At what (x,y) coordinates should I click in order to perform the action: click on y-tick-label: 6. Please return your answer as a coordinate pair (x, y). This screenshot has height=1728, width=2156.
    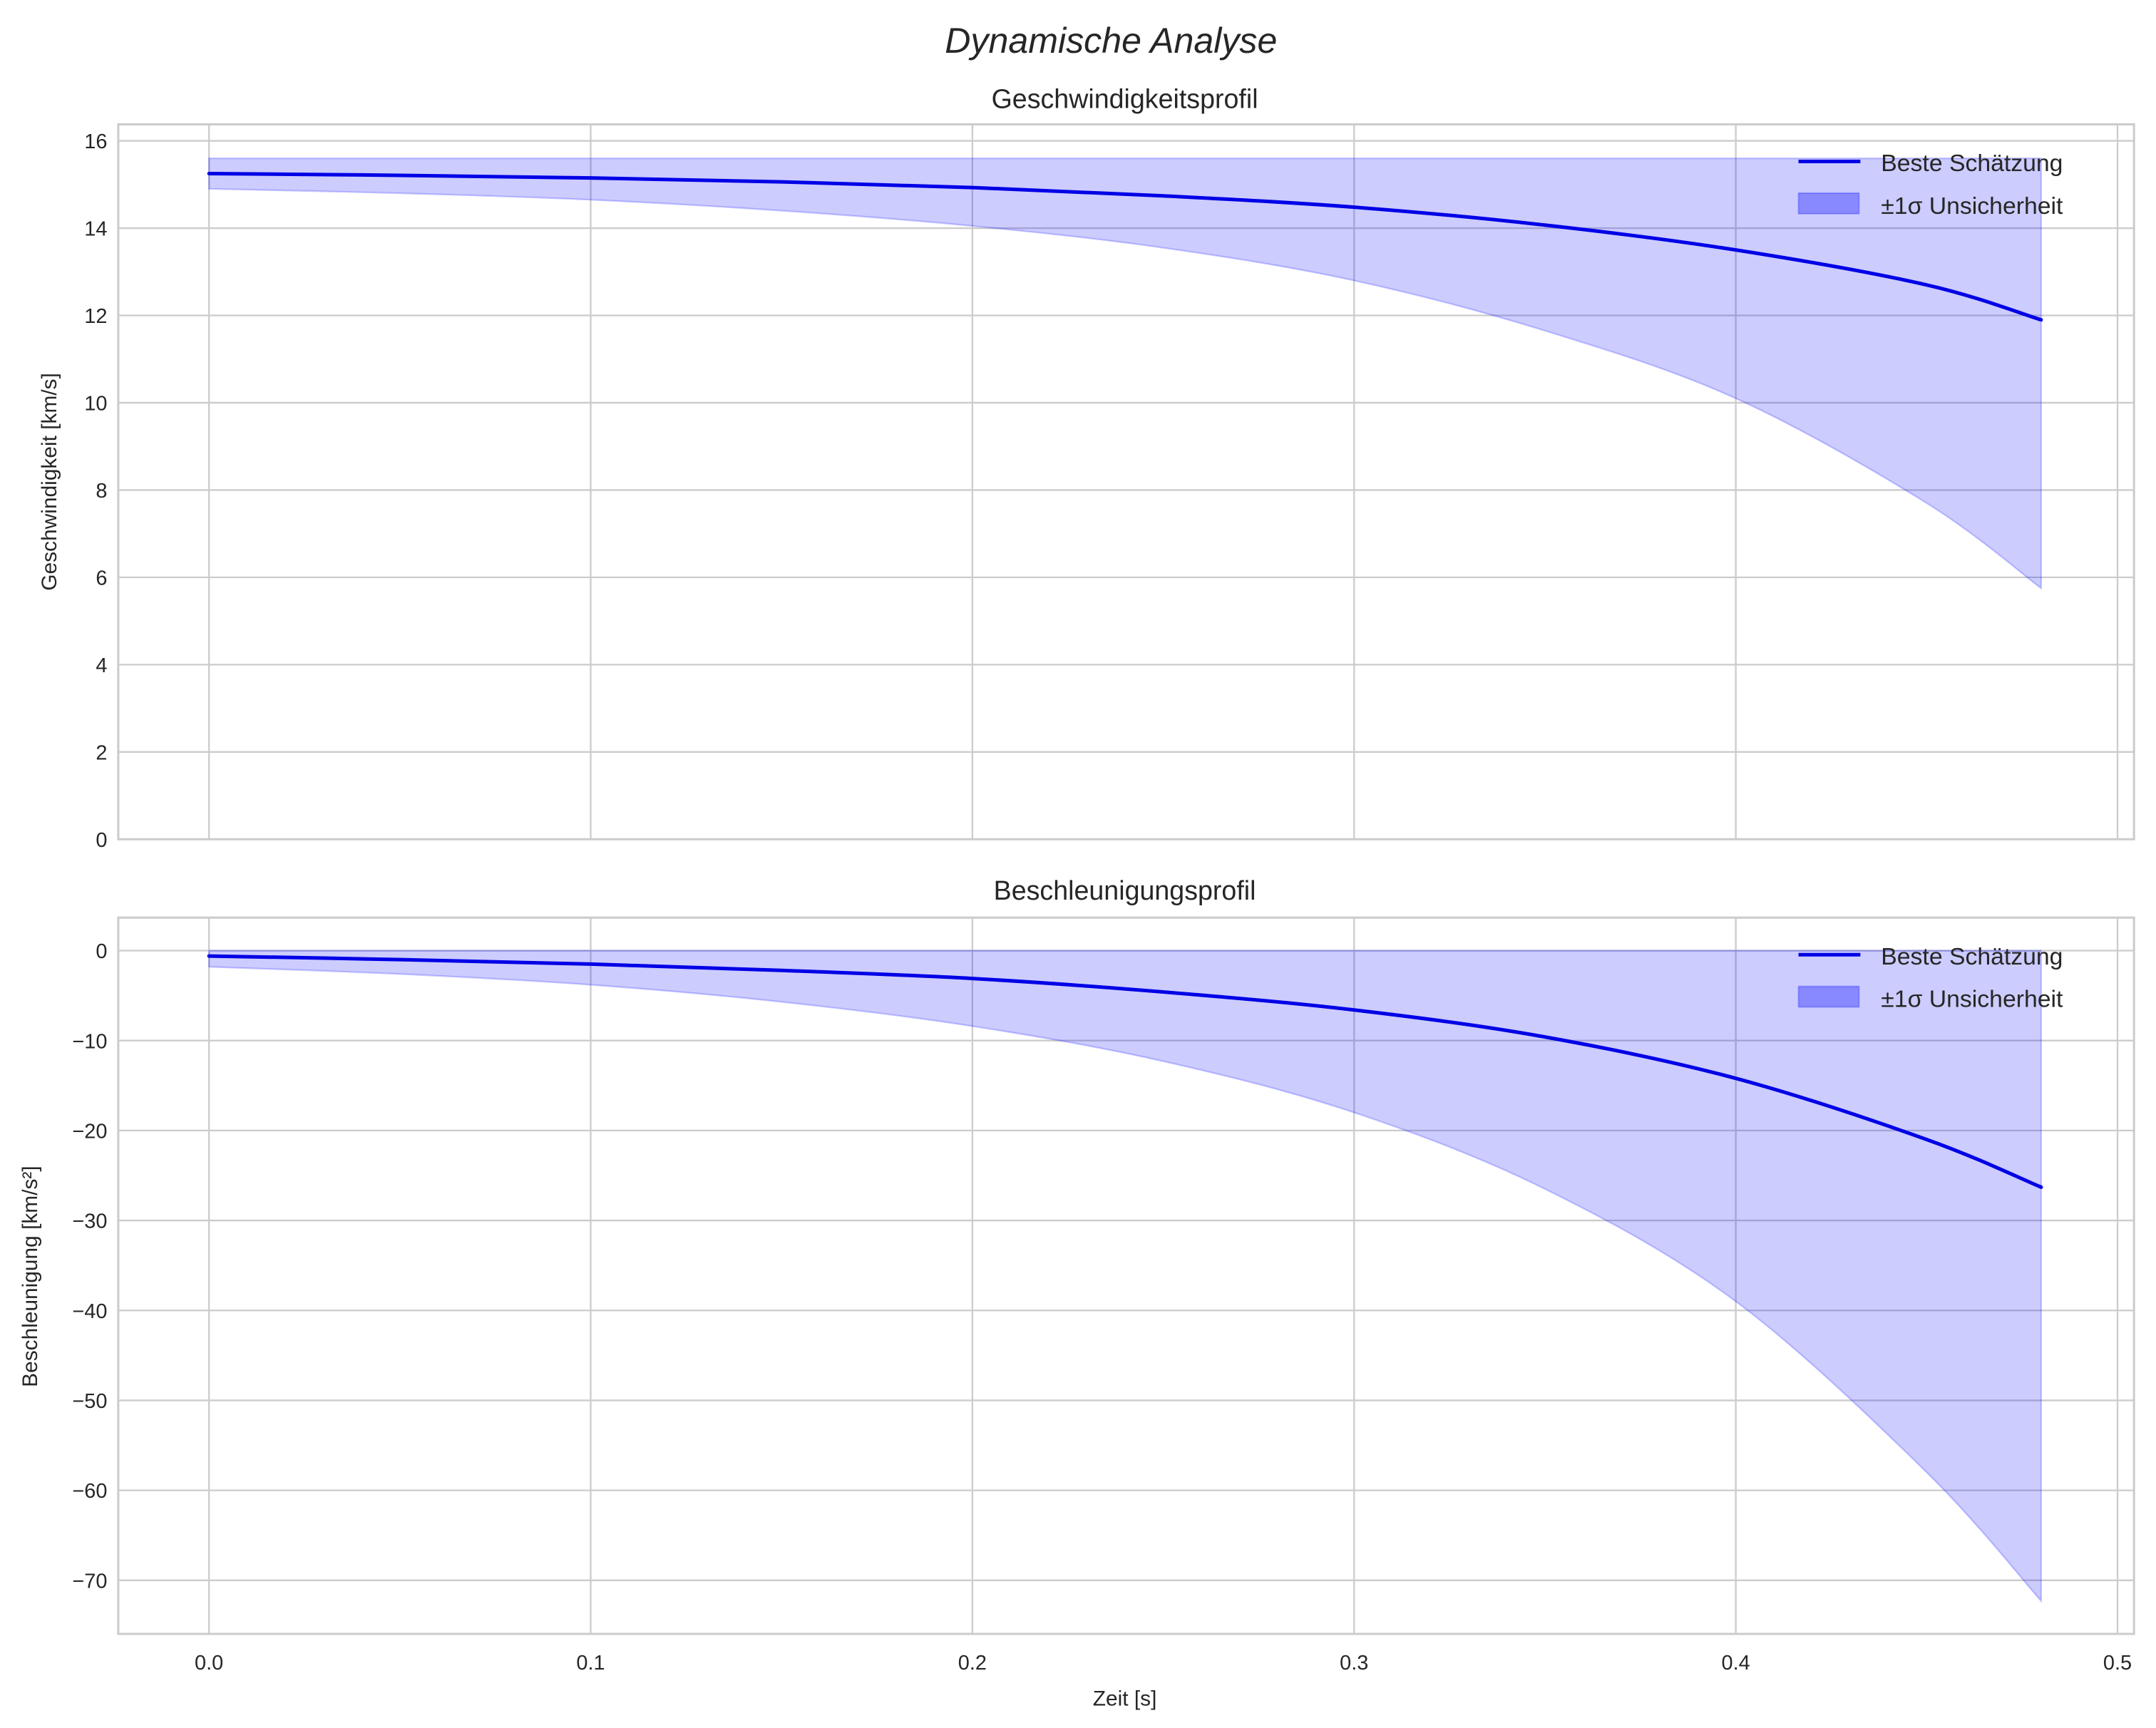
    Looking at the image, I should click on (101, 578).